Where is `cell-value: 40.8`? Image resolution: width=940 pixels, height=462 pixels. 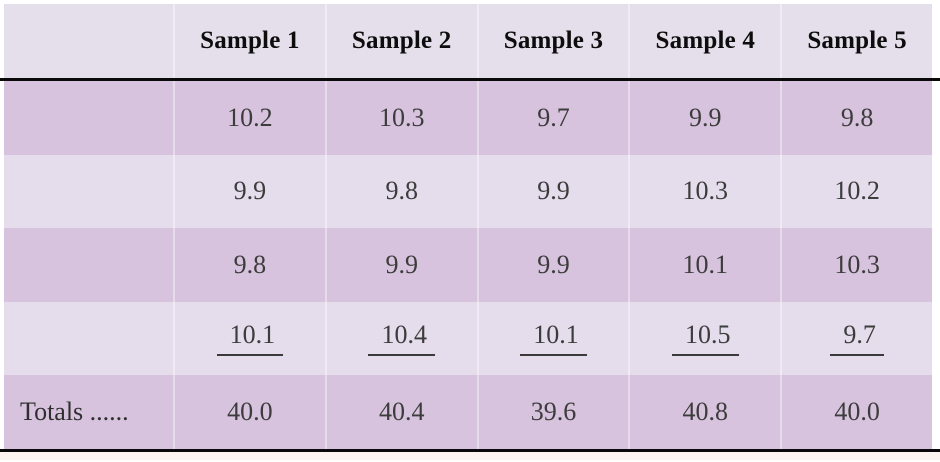 cell-value: 40.8 is located at coordinates (705, 411).